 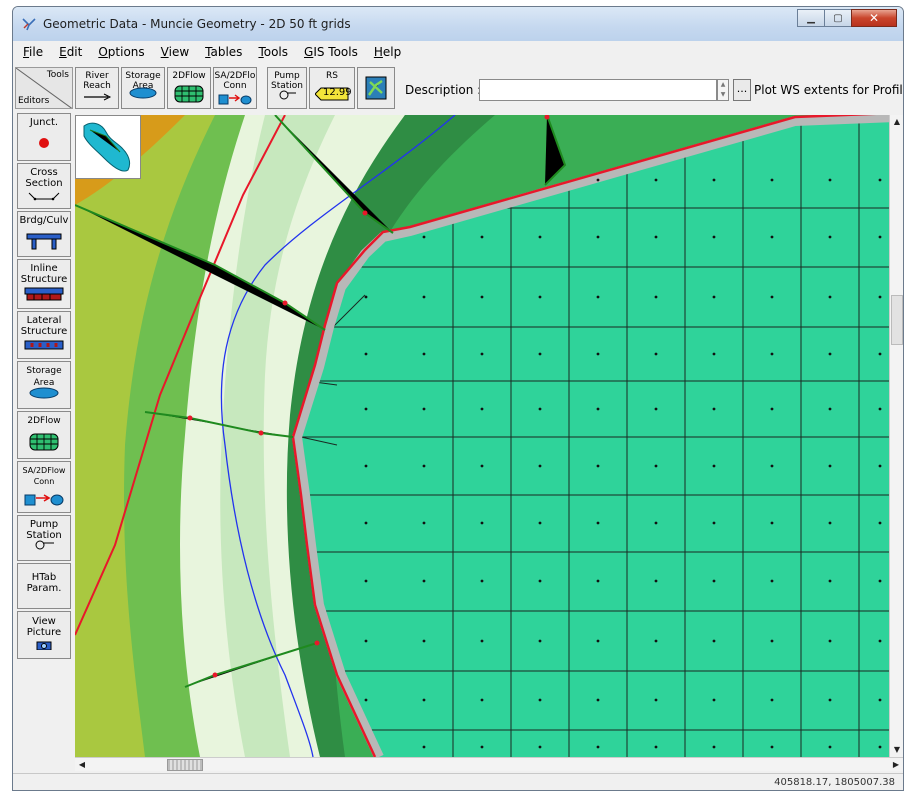 What do you see at coordinates (838, 18) in the screenshot?
I see `maximize-button: ▢` at bounding box center [838, 18].